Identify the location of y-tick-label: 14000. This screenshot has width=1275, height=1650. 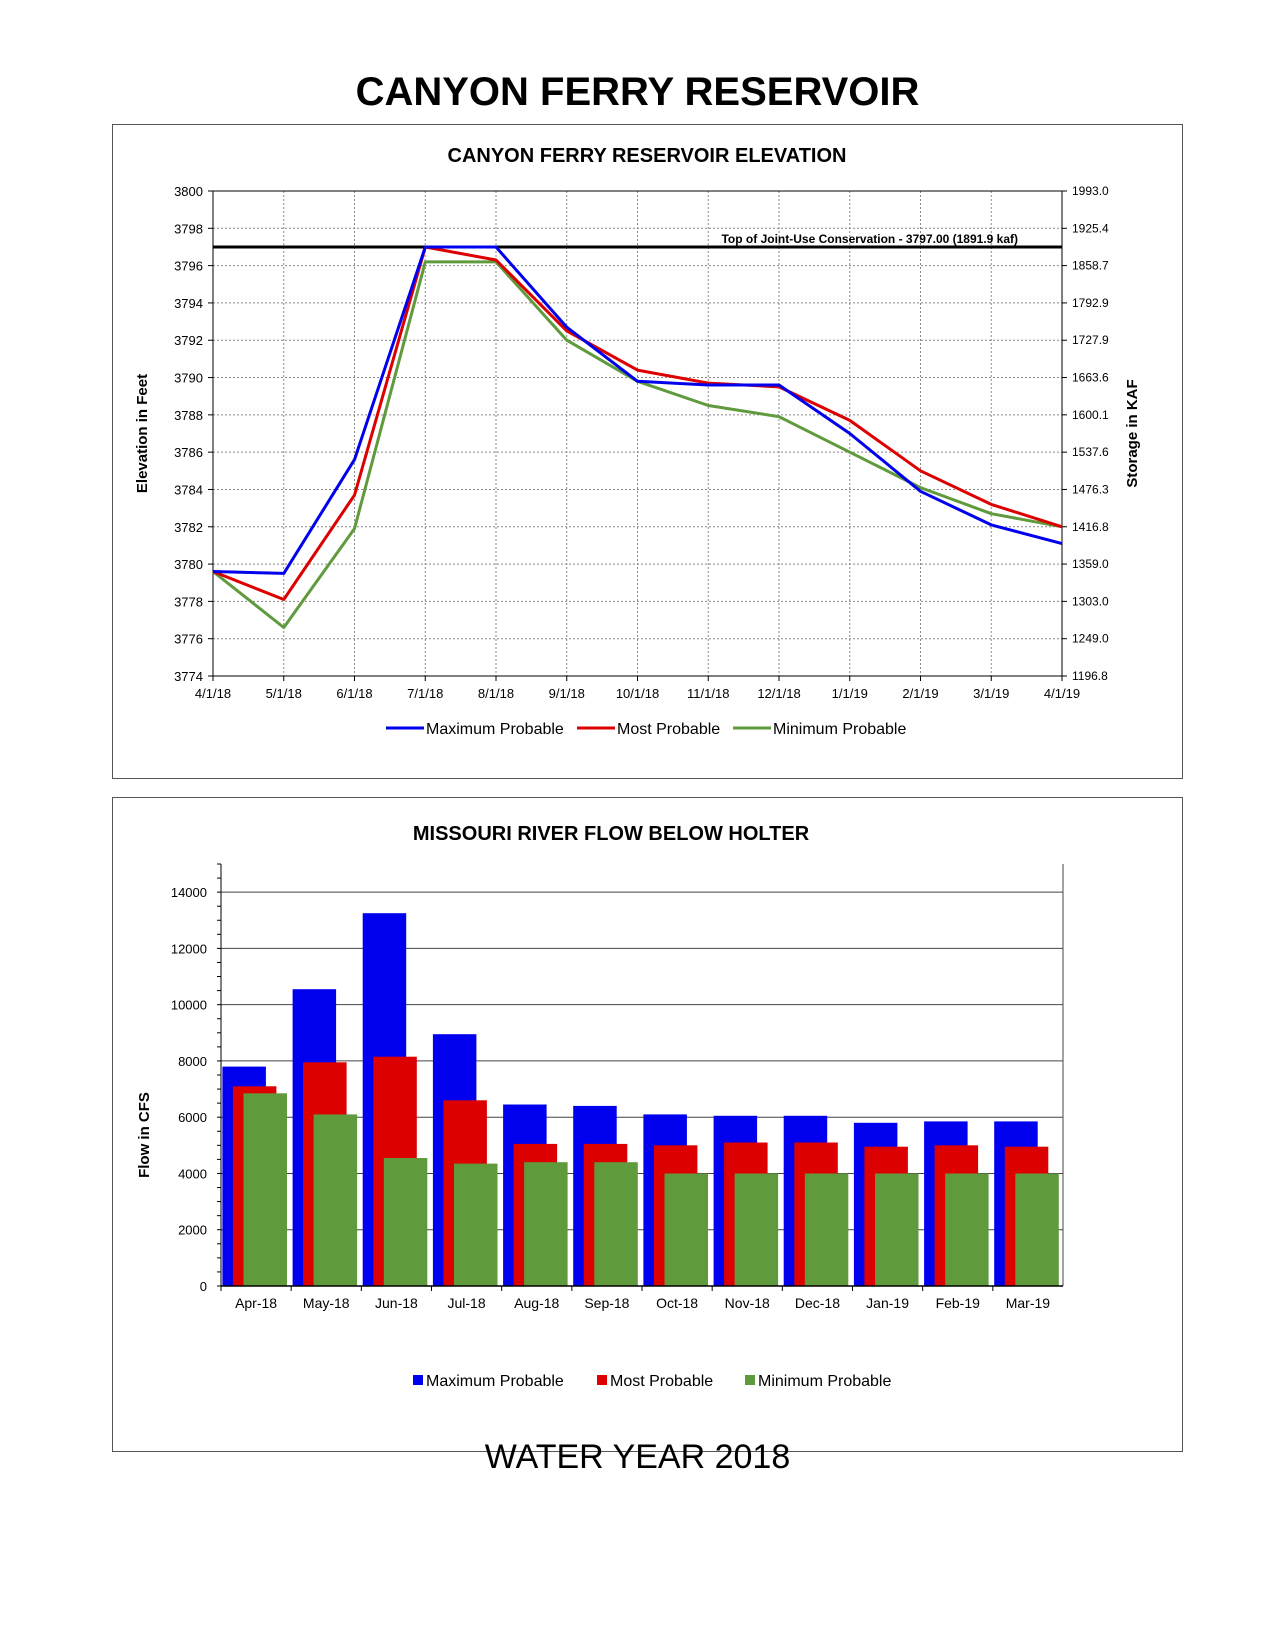
(189, 892).